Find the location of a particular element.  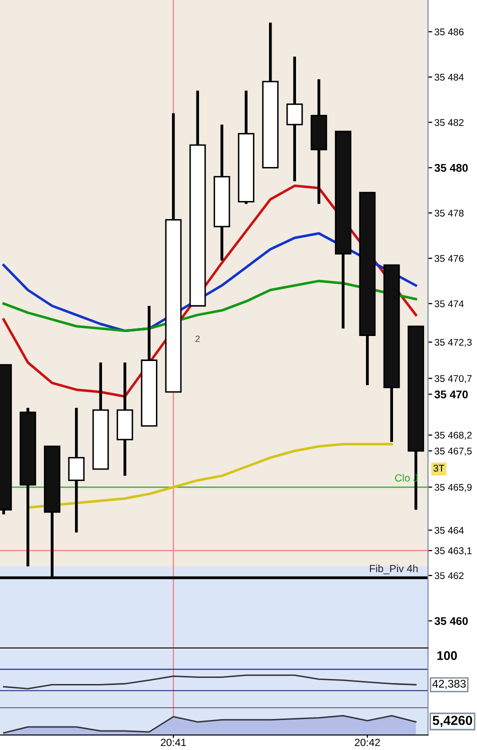

y-tick-label: 35 467,5 is located at coordinates (453, 452).